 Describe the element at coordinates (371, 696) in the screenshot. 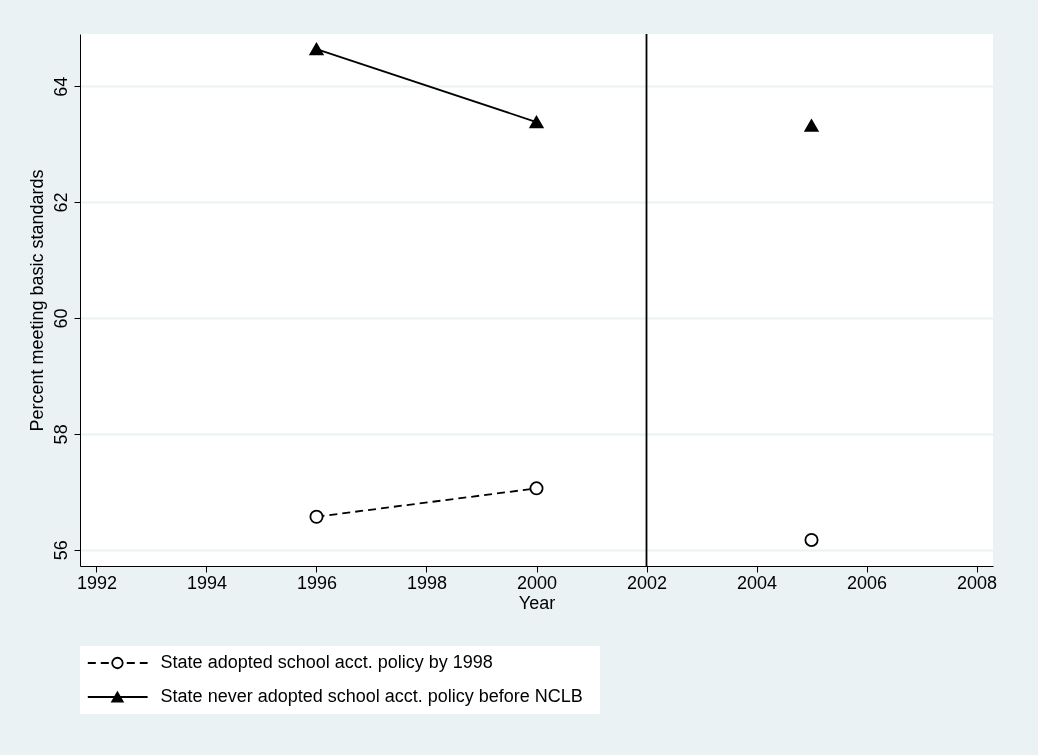

I see `legend-label: State never adopted school acct. policy before NCLB` at that location.